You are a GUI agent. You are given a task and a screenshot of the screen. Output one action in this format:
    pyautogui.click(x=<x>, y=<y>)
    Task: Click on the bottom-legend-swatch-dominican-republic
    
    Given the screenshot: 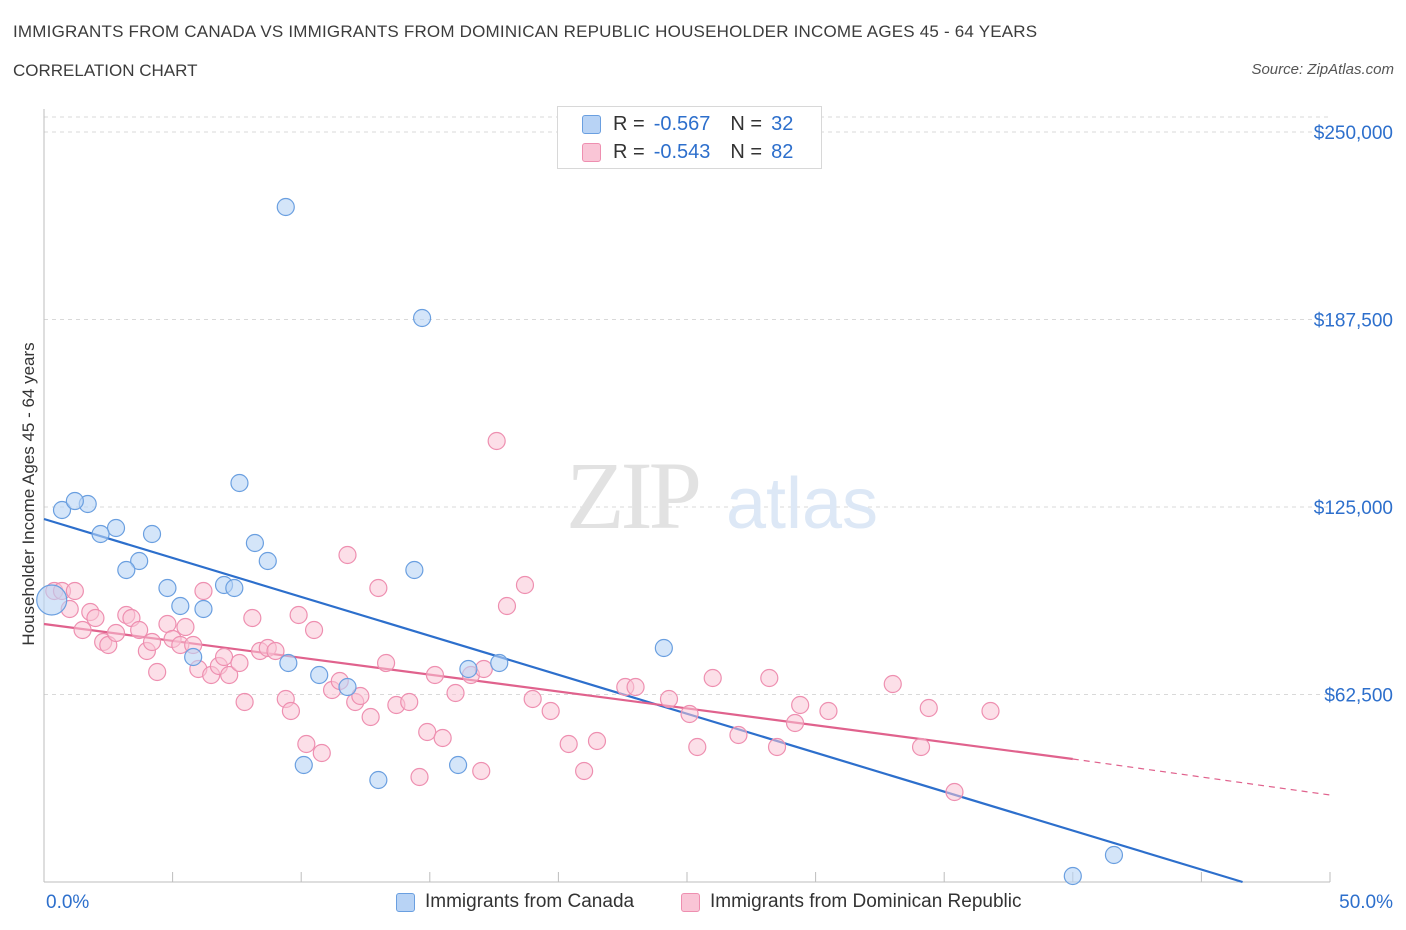 What is the action you would take?
    pyautogui.click(x=690, y=902)
    